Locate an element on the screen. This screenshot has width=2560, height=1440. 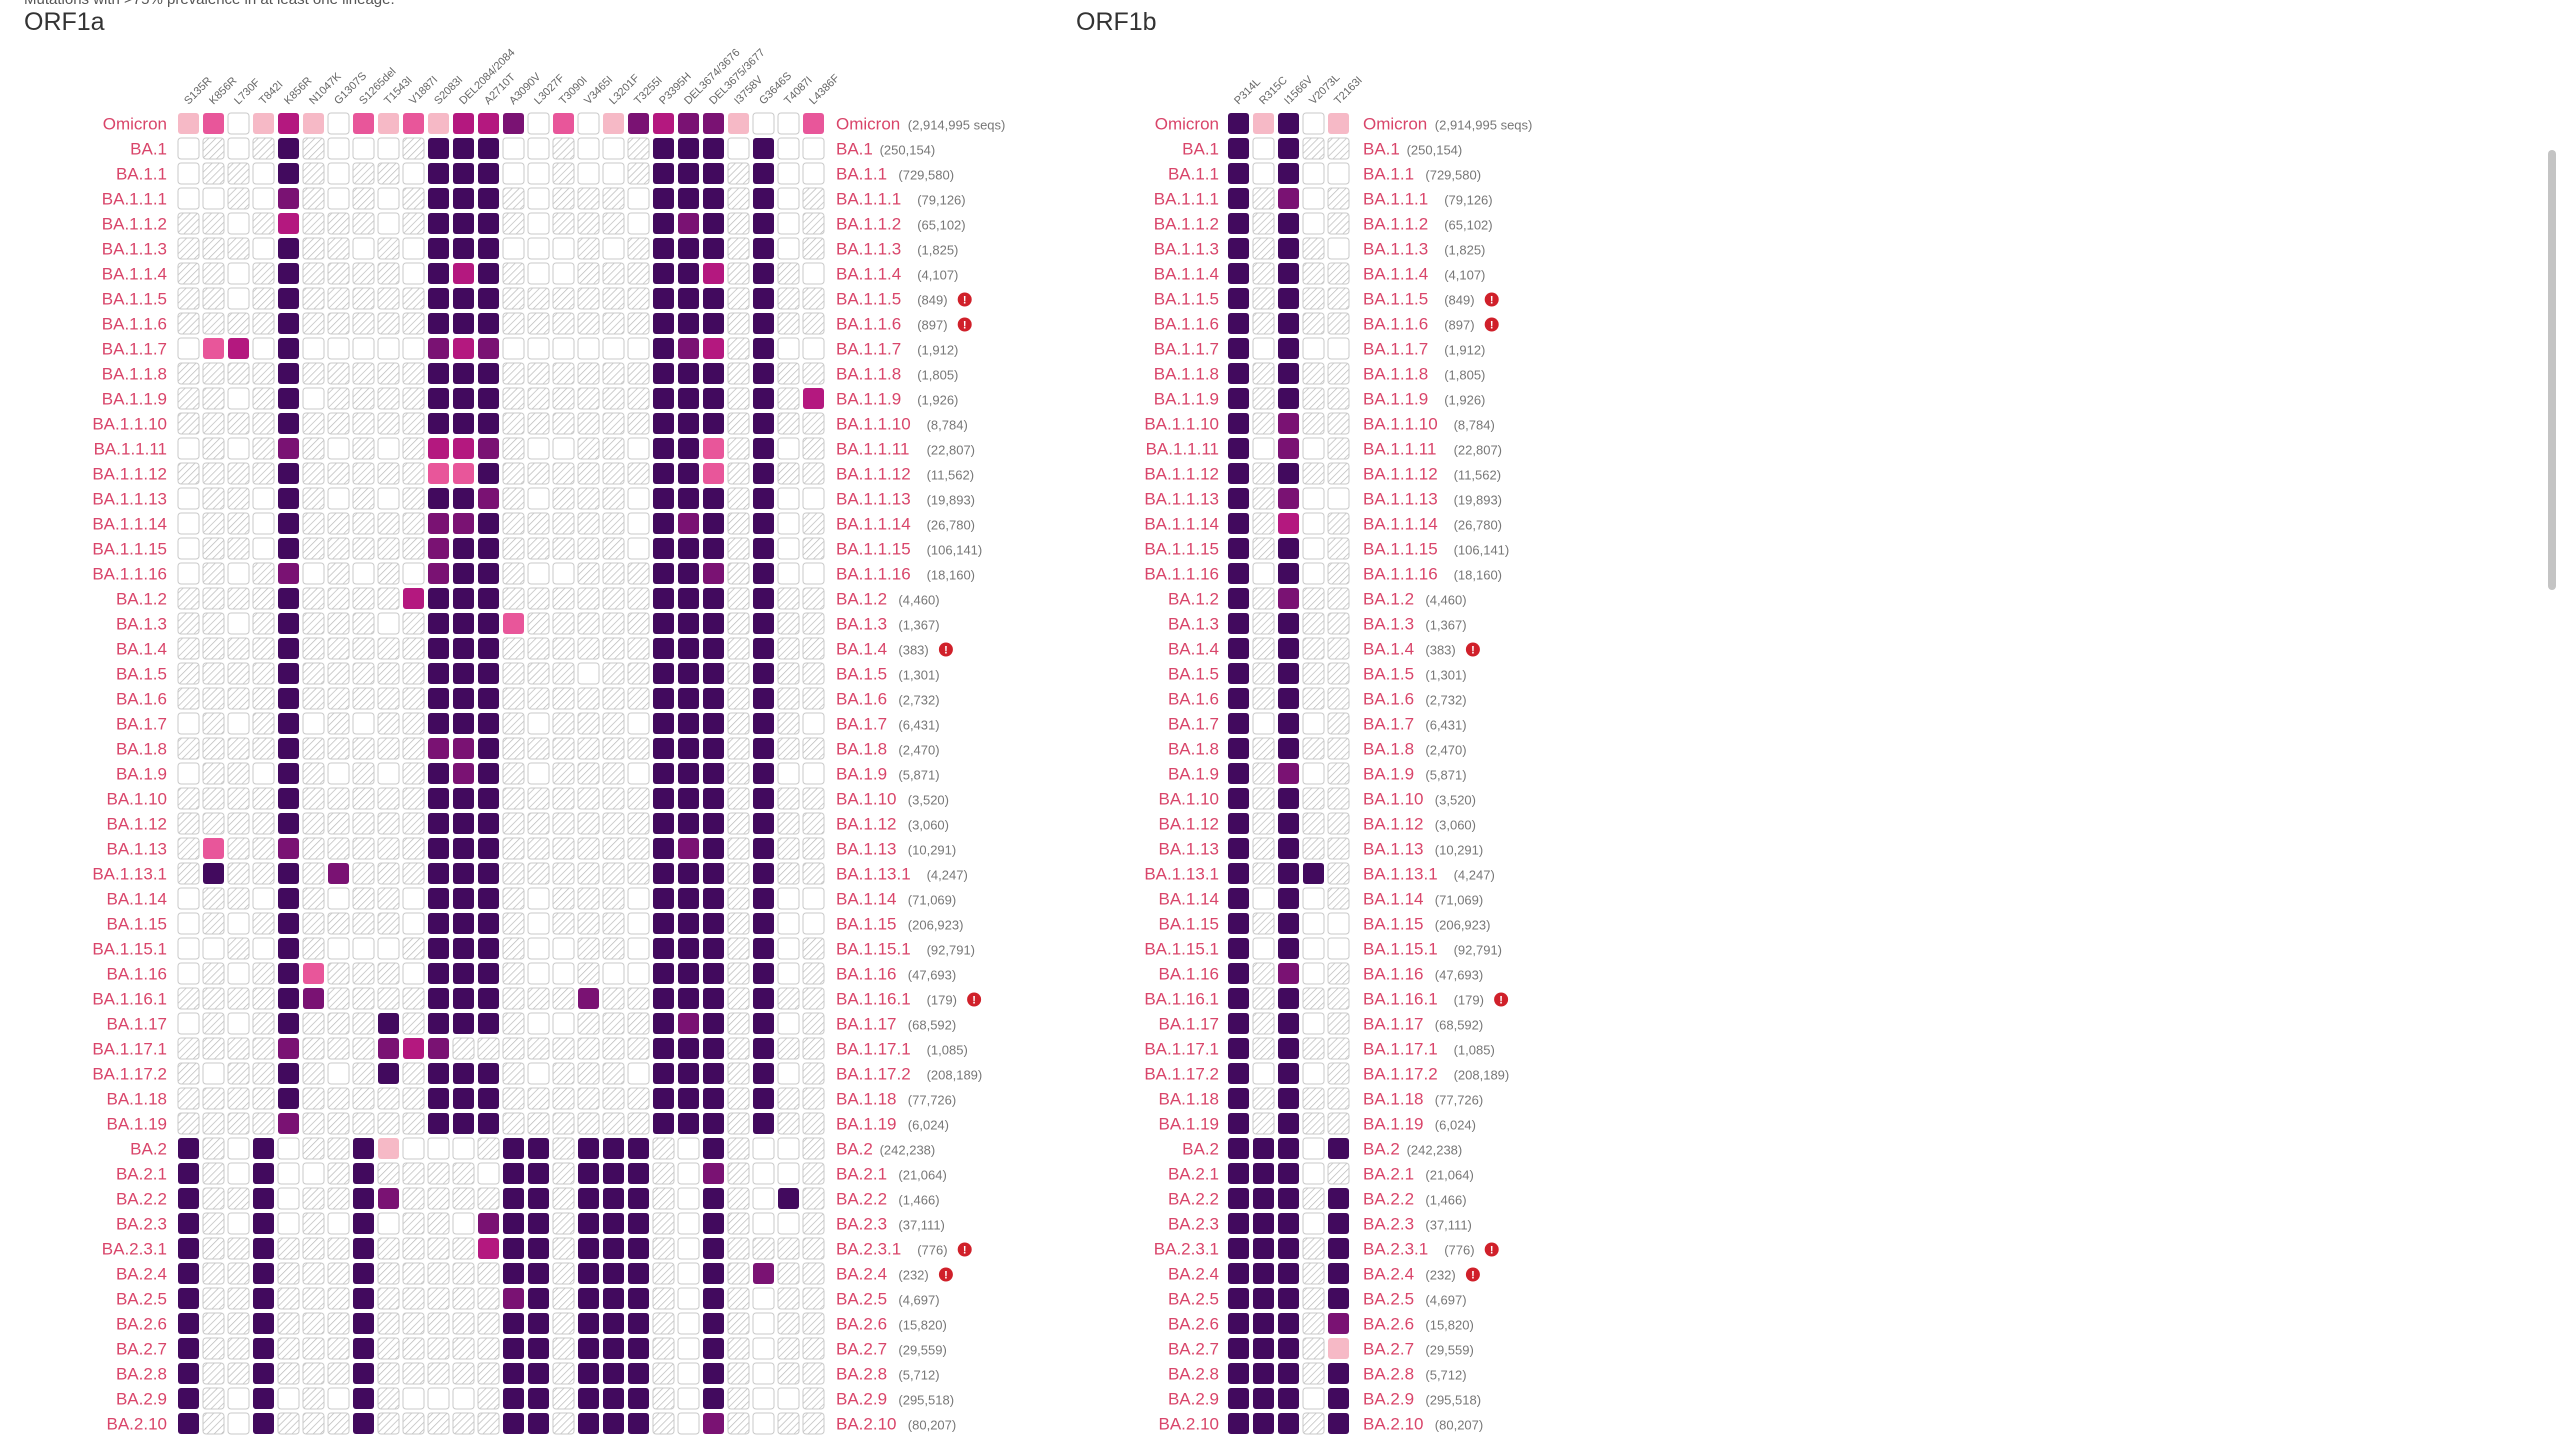
lineage-label-right: BA.1.1.6 is located at coordinates (1395, 324).